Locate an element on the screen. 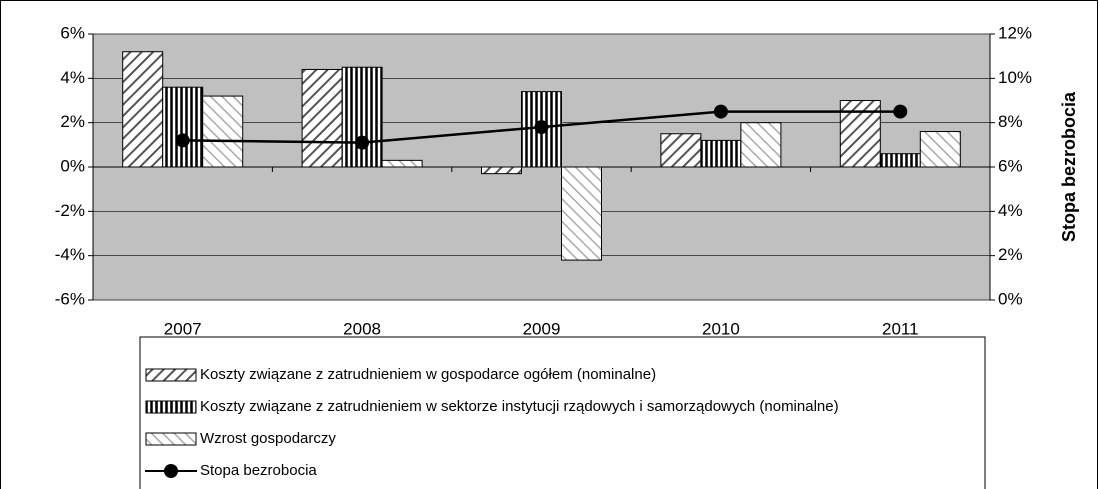 The image size is (1099, 489). y2-tick-label: 0% is located at coordinates (1010, 298).